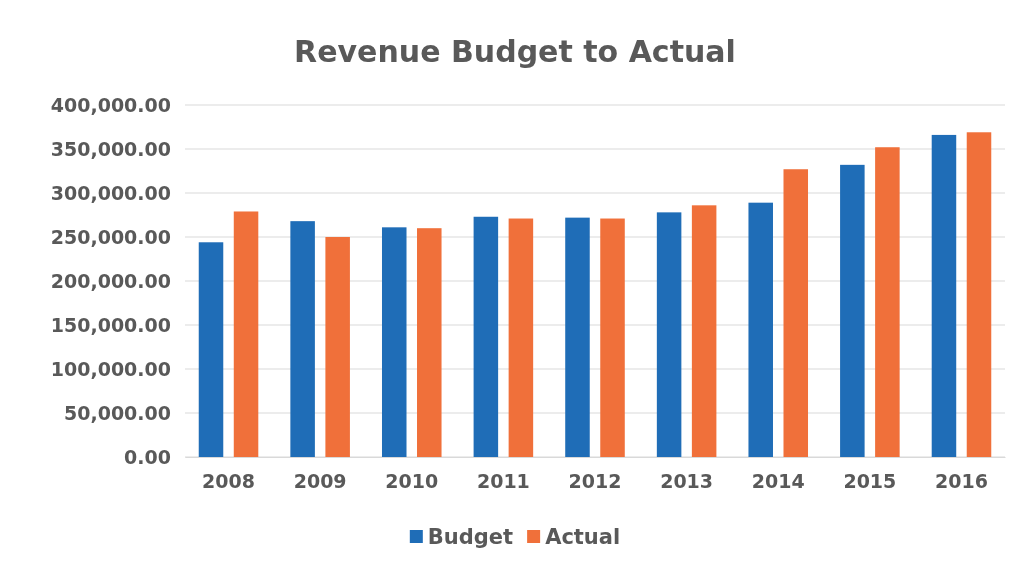 This screenshot has width=1025, height=581. I want to click on x-tick-label: 2008, so click(228, 481).